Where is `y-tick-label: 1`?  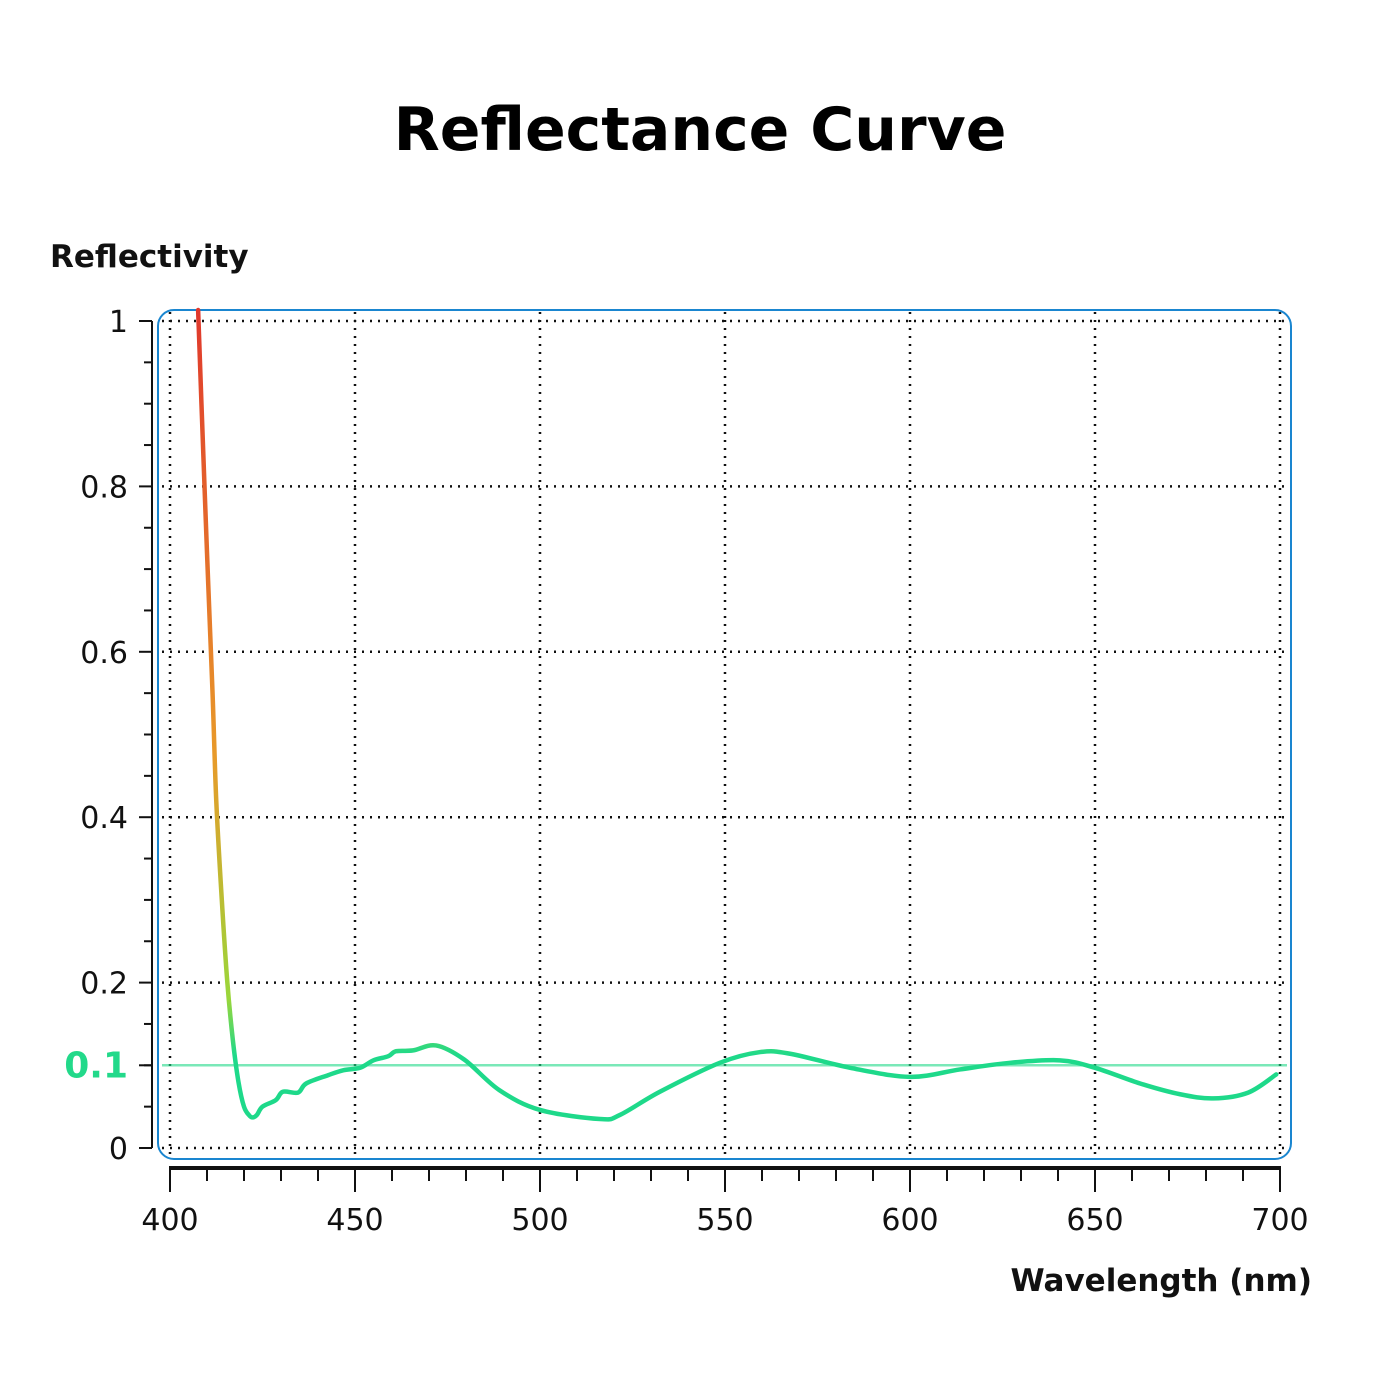
y-tick-label: 1 is located at coordinates (118, 322).